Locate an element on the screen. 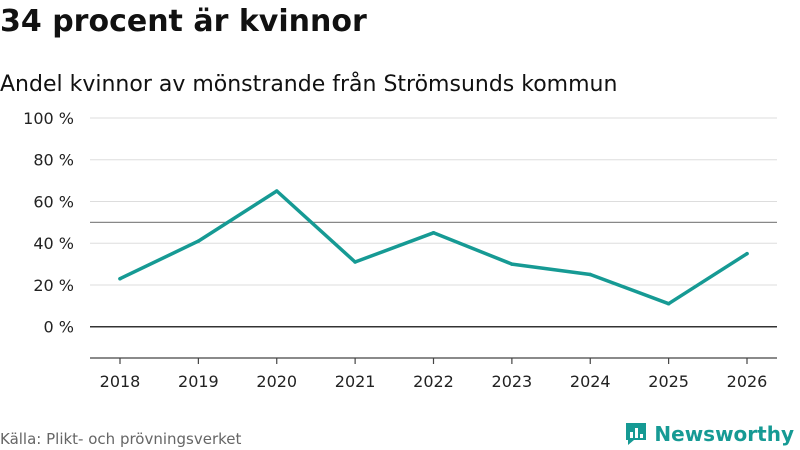 This screenshot has width=800, height=450. x-tick-label: 2022 is located at coordinates (433, 381).